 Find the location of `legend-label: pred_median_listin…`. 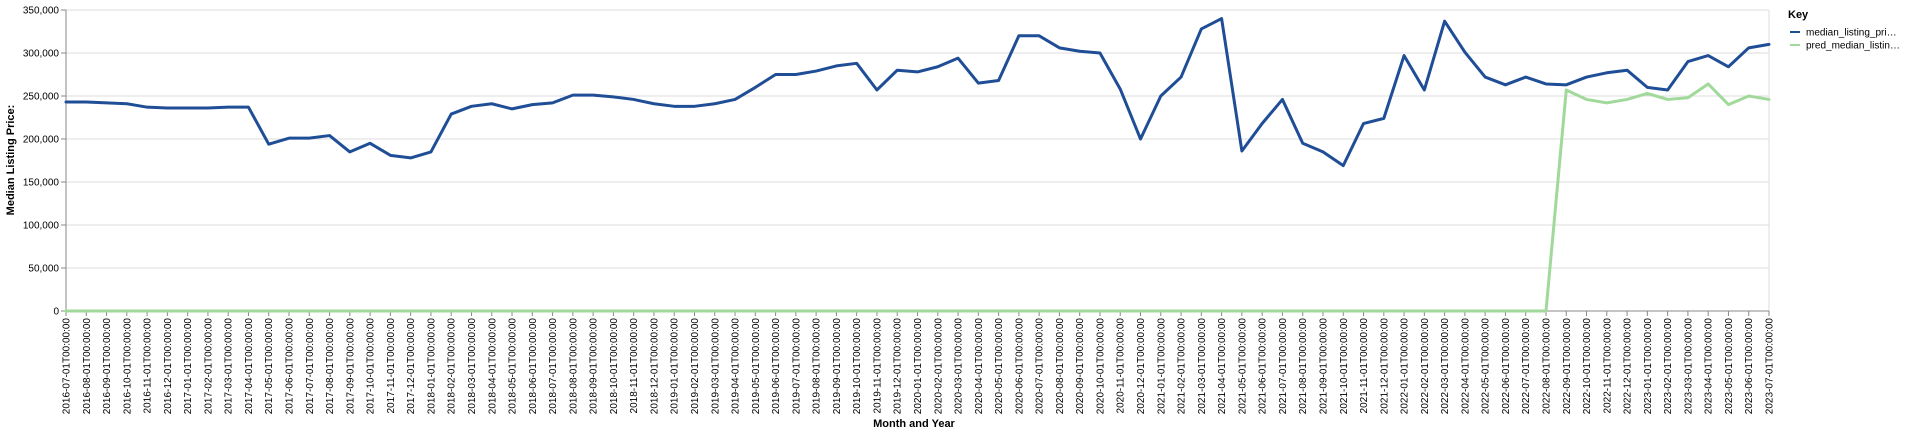

legend-label: pred_median_listin… is located at coordinates (1853, 46).